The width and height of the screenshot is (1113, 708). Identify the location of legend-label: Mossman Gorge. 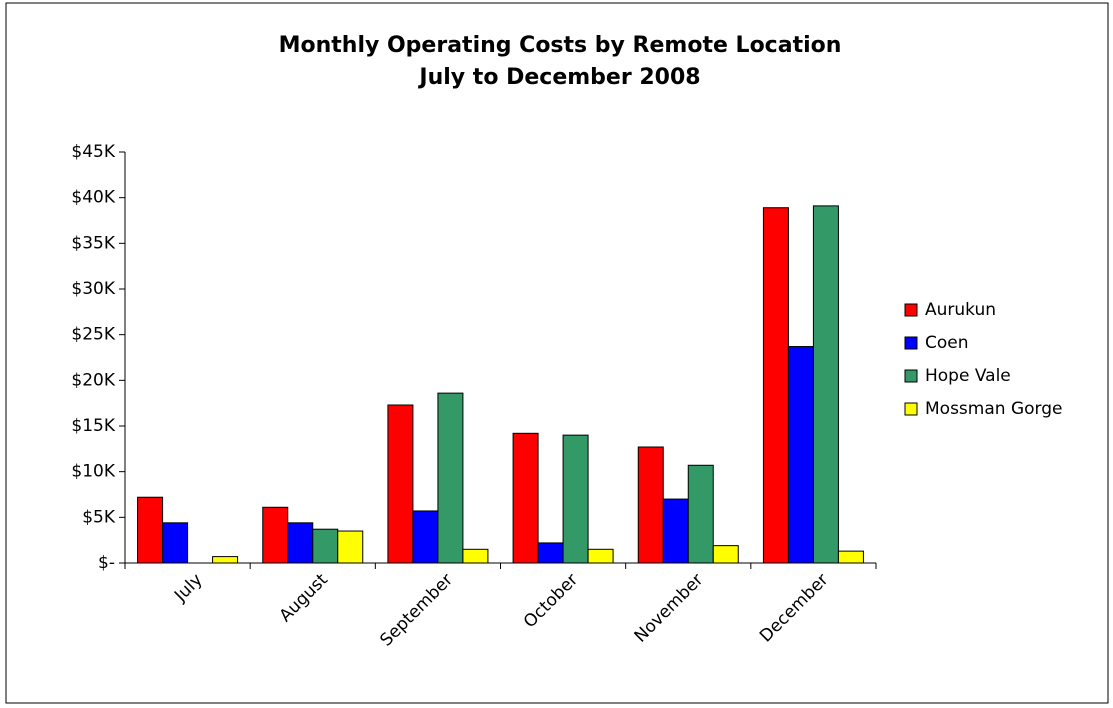
(993, 409).